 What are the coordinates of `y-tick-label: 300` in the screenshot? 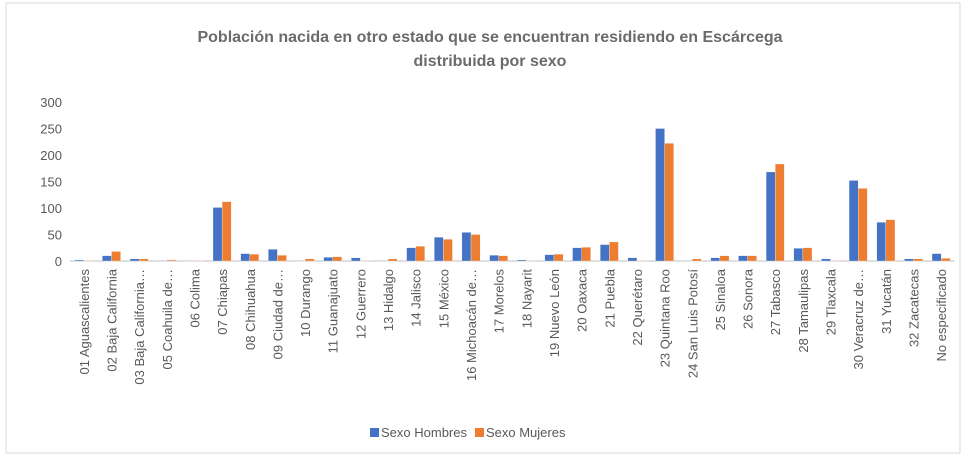 It's located at (51, 102).